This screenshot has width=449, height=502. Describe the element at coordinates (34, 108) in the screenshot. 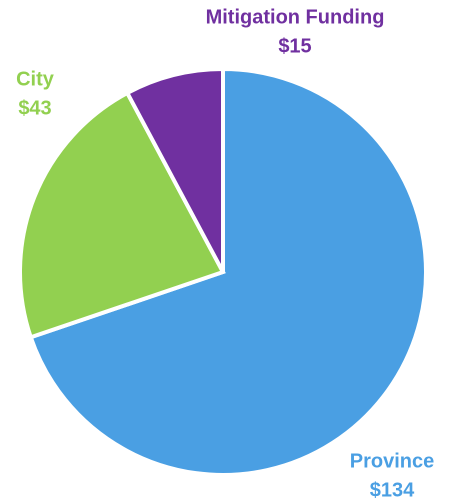

I see `value-label: $43` at that location.